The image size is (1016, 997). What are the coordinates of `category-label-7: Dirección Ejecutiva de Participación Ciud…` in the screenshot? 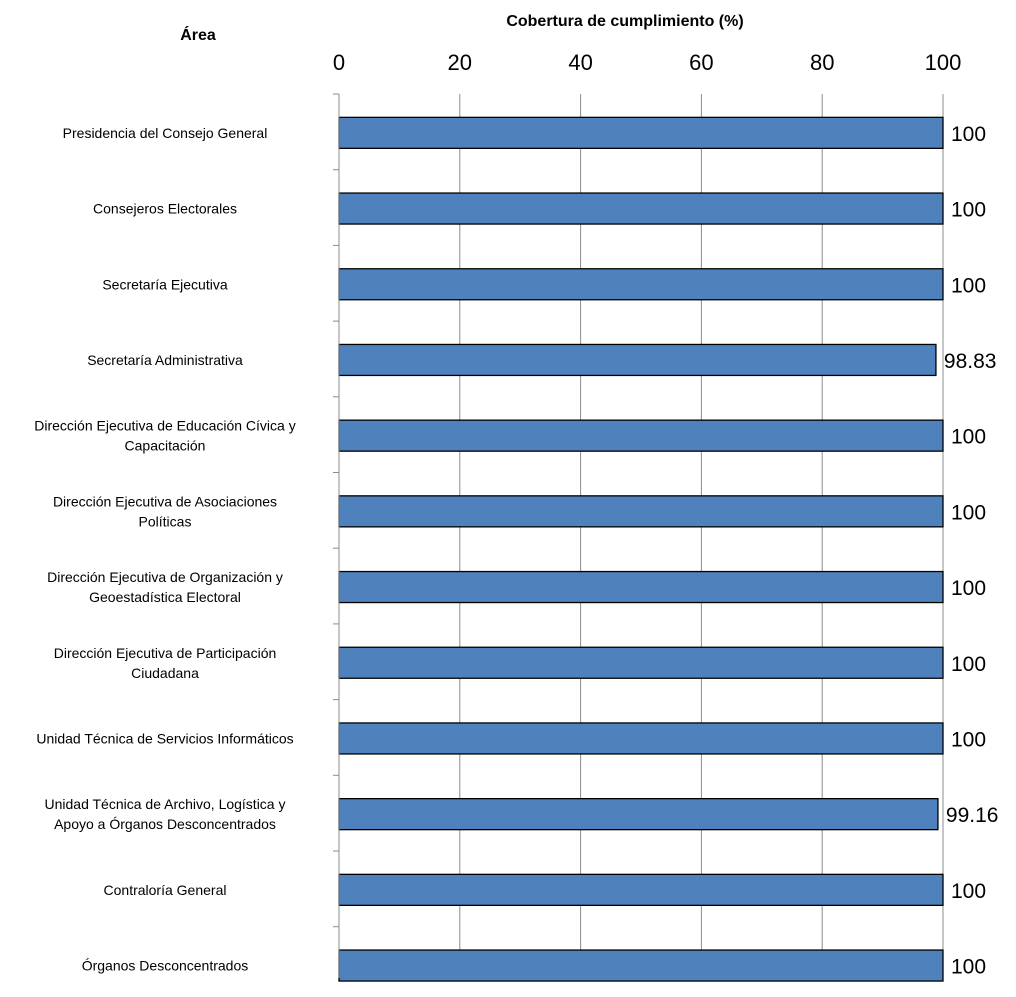 It's located at (165, 663).